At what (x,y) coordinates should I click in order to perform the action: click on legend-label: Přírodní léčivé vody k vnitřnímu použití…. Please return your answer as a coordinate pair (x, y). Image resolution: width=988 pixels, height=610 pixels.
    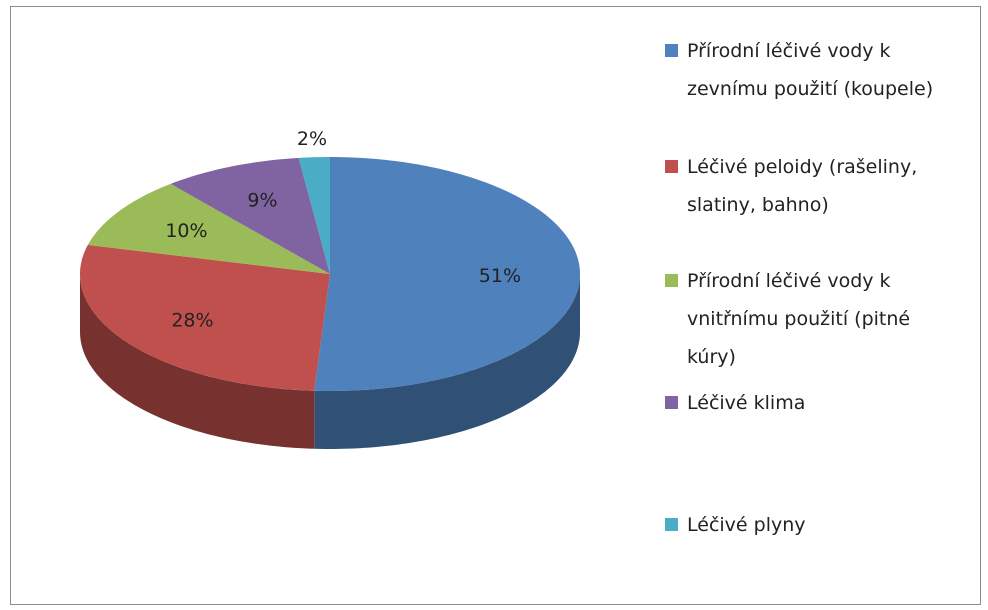
    Looking at the image, I should click on (799, 319).